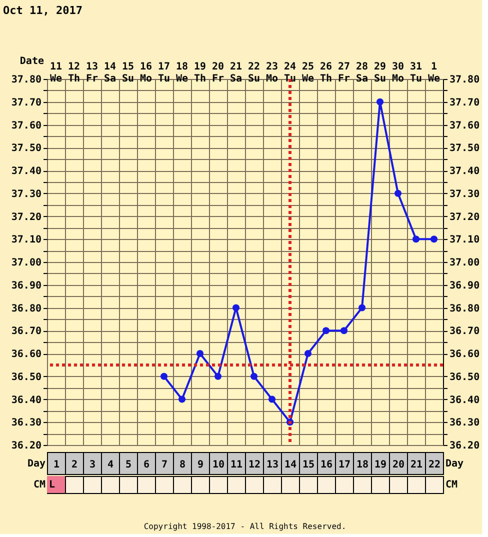 This screenshot has height=537, width=488. What do you see at coordinates (236, 73) in the screenshot?
I see `x-tick-label: 21 Sa` at bounding box center [236, 73].